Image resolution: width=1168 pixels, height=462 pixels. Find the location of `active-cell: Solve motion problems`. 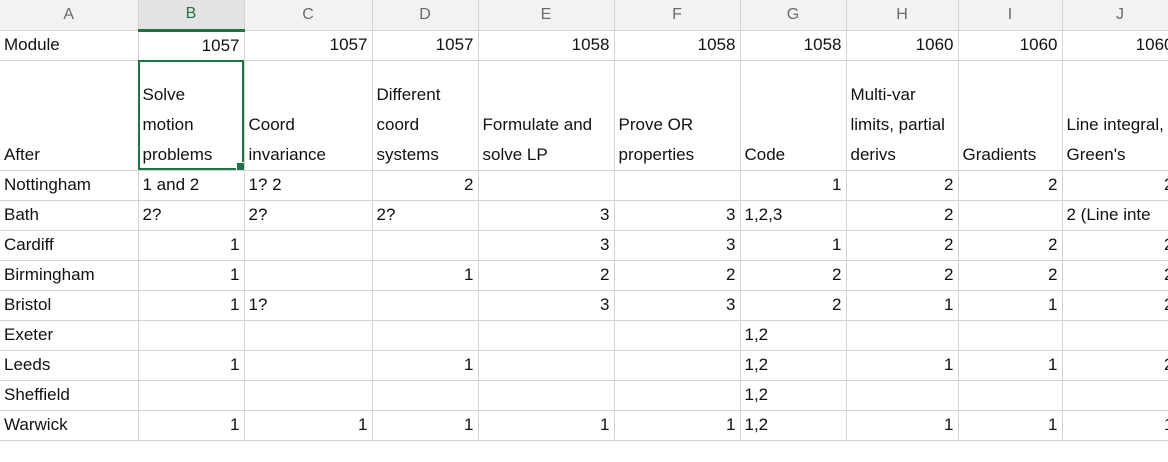

active-cell: Solve motion problems is located at coordinates (191, 115).